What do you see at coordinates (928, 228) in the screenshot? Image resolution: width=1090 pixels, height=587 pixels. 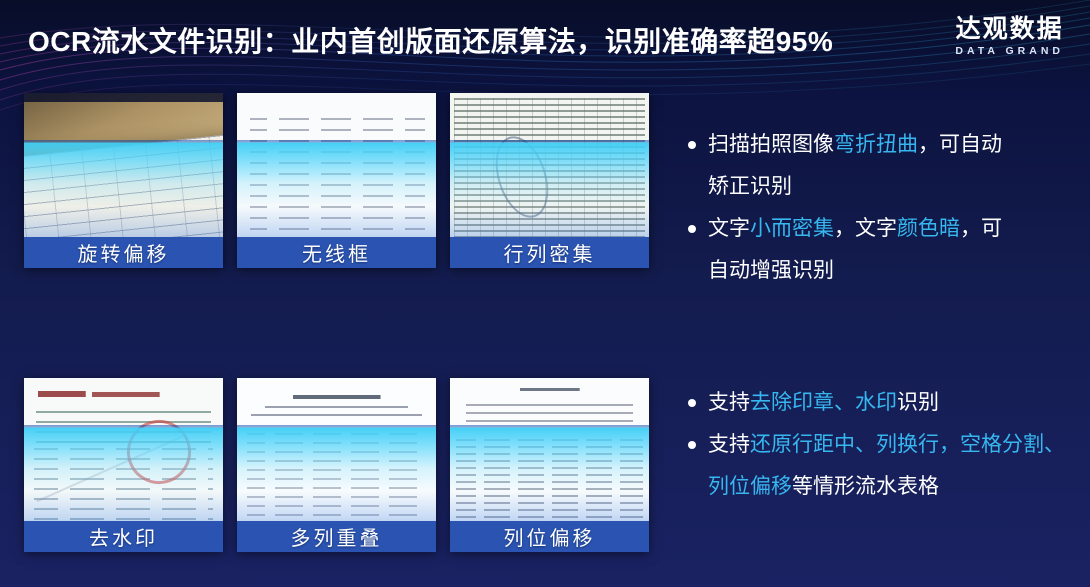 I see `highlighted-text: 颜色暗` at bounding box center [928, 228].